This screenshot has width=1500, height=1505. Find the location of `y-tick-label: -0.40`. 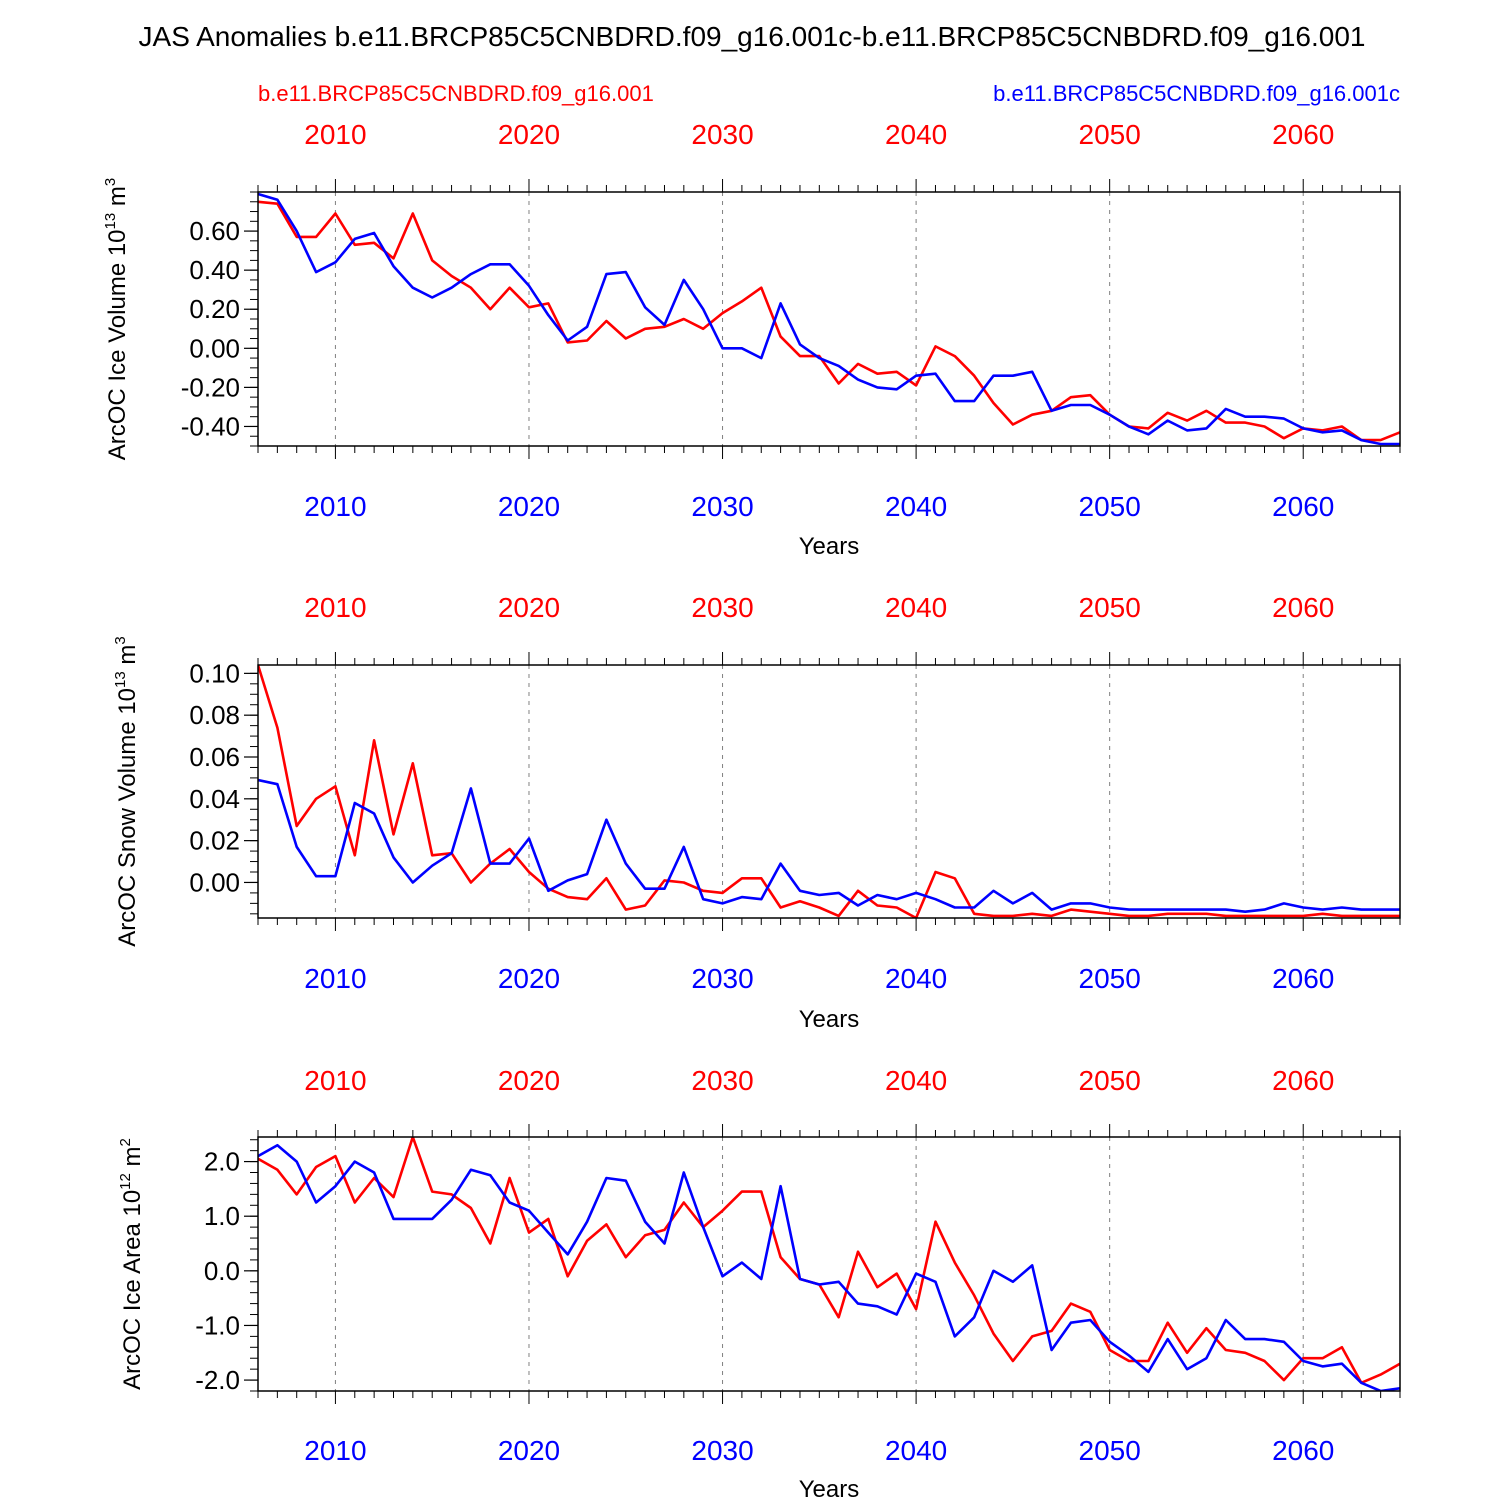

y-tick-label: -0.40 is located at coordinates (210, 426).